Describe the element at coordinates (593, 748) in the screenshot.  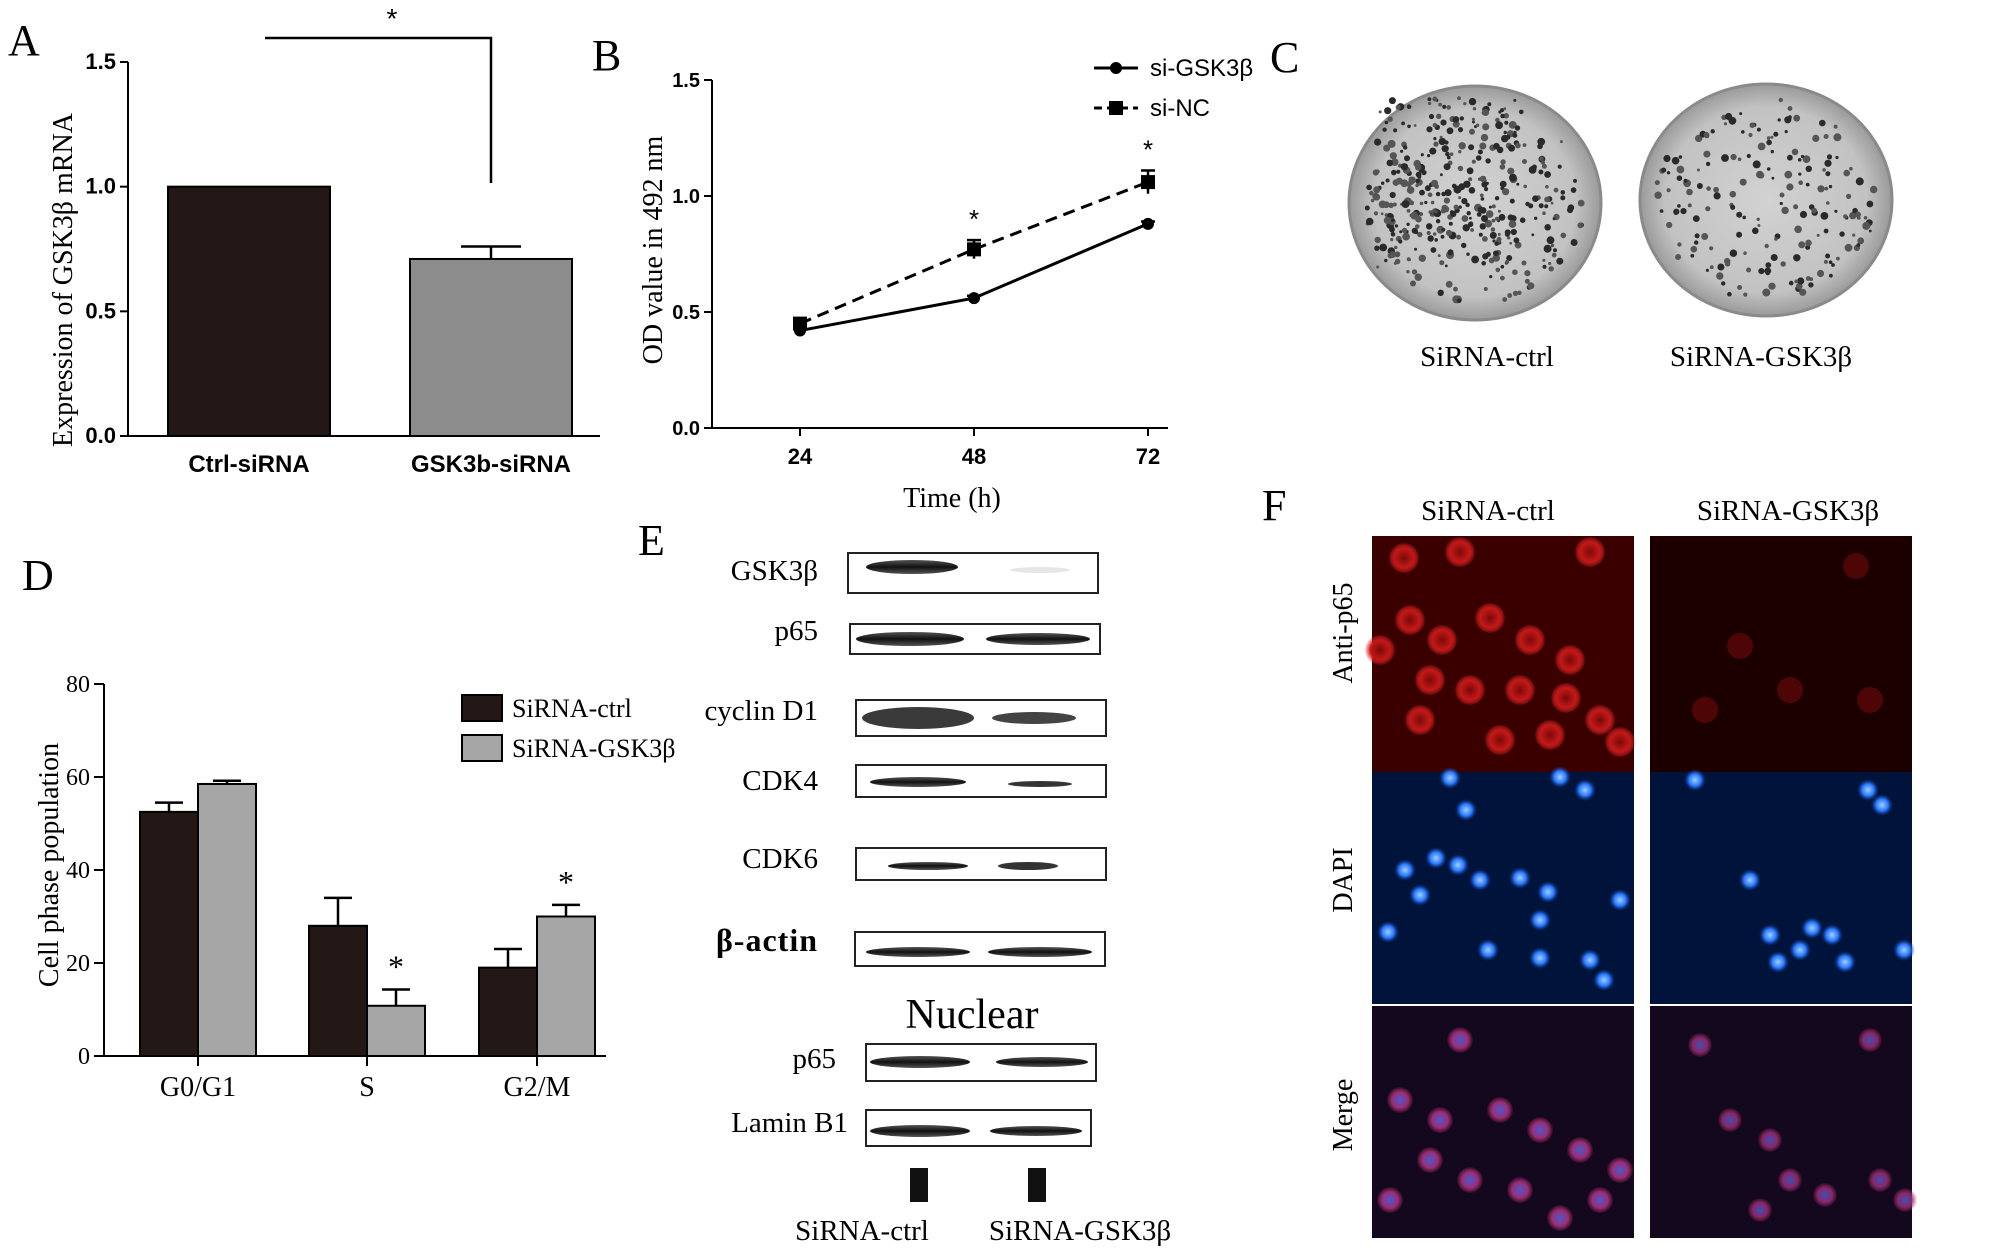
I see `chart-d-legend-label: SiRNA-GSK3β` at that location.